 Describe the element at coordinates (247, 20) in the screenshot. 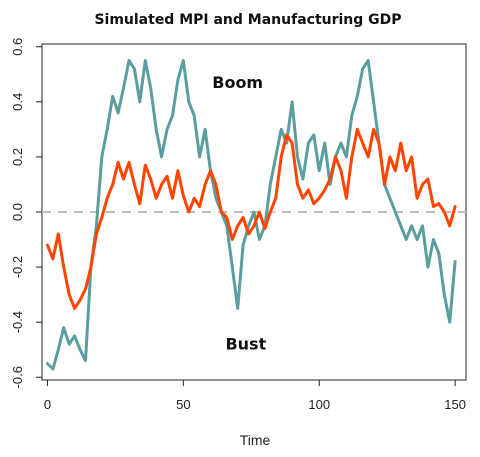

I see `chart-title: Simulated MPI and Manufacturing GDP` at that location.